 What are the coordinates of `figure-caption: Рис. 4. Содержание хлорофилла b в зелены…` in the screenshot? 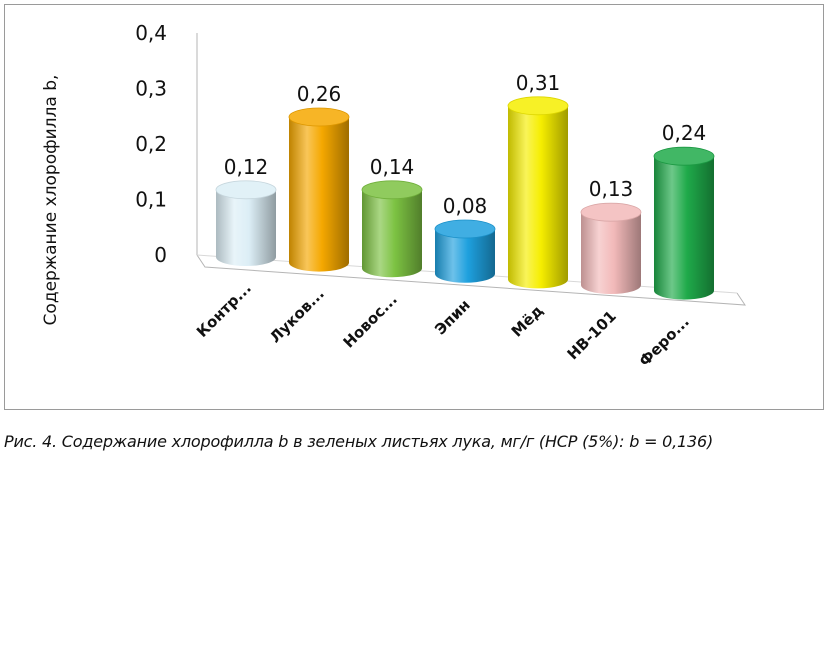 It's located at (359, 441).